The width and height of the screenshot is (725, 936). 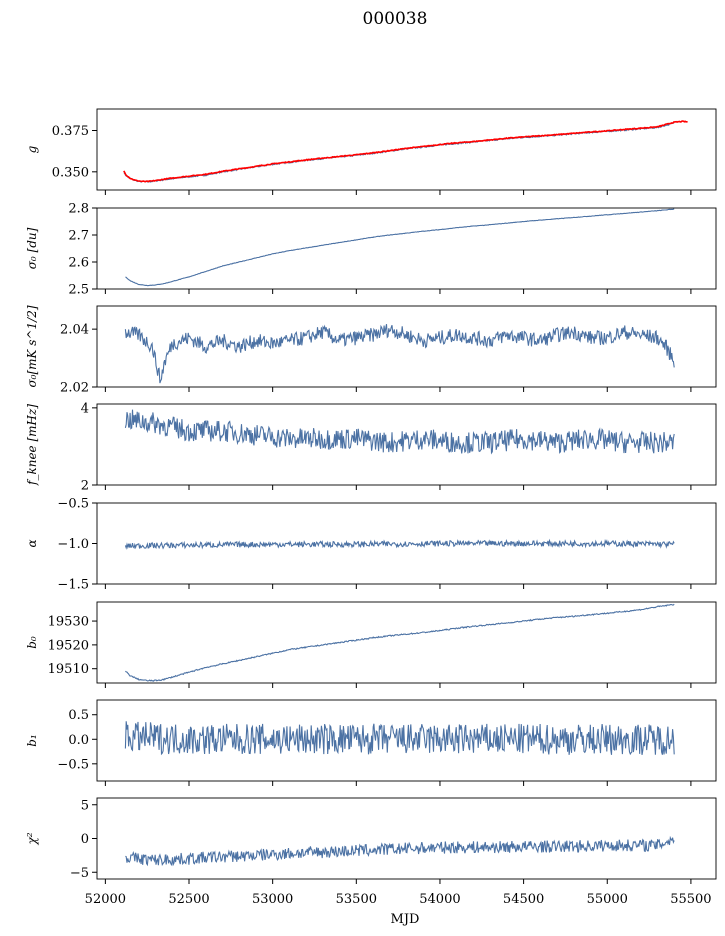 I want to click on y-tick-label: 2.8, so click(x=78, y=209).